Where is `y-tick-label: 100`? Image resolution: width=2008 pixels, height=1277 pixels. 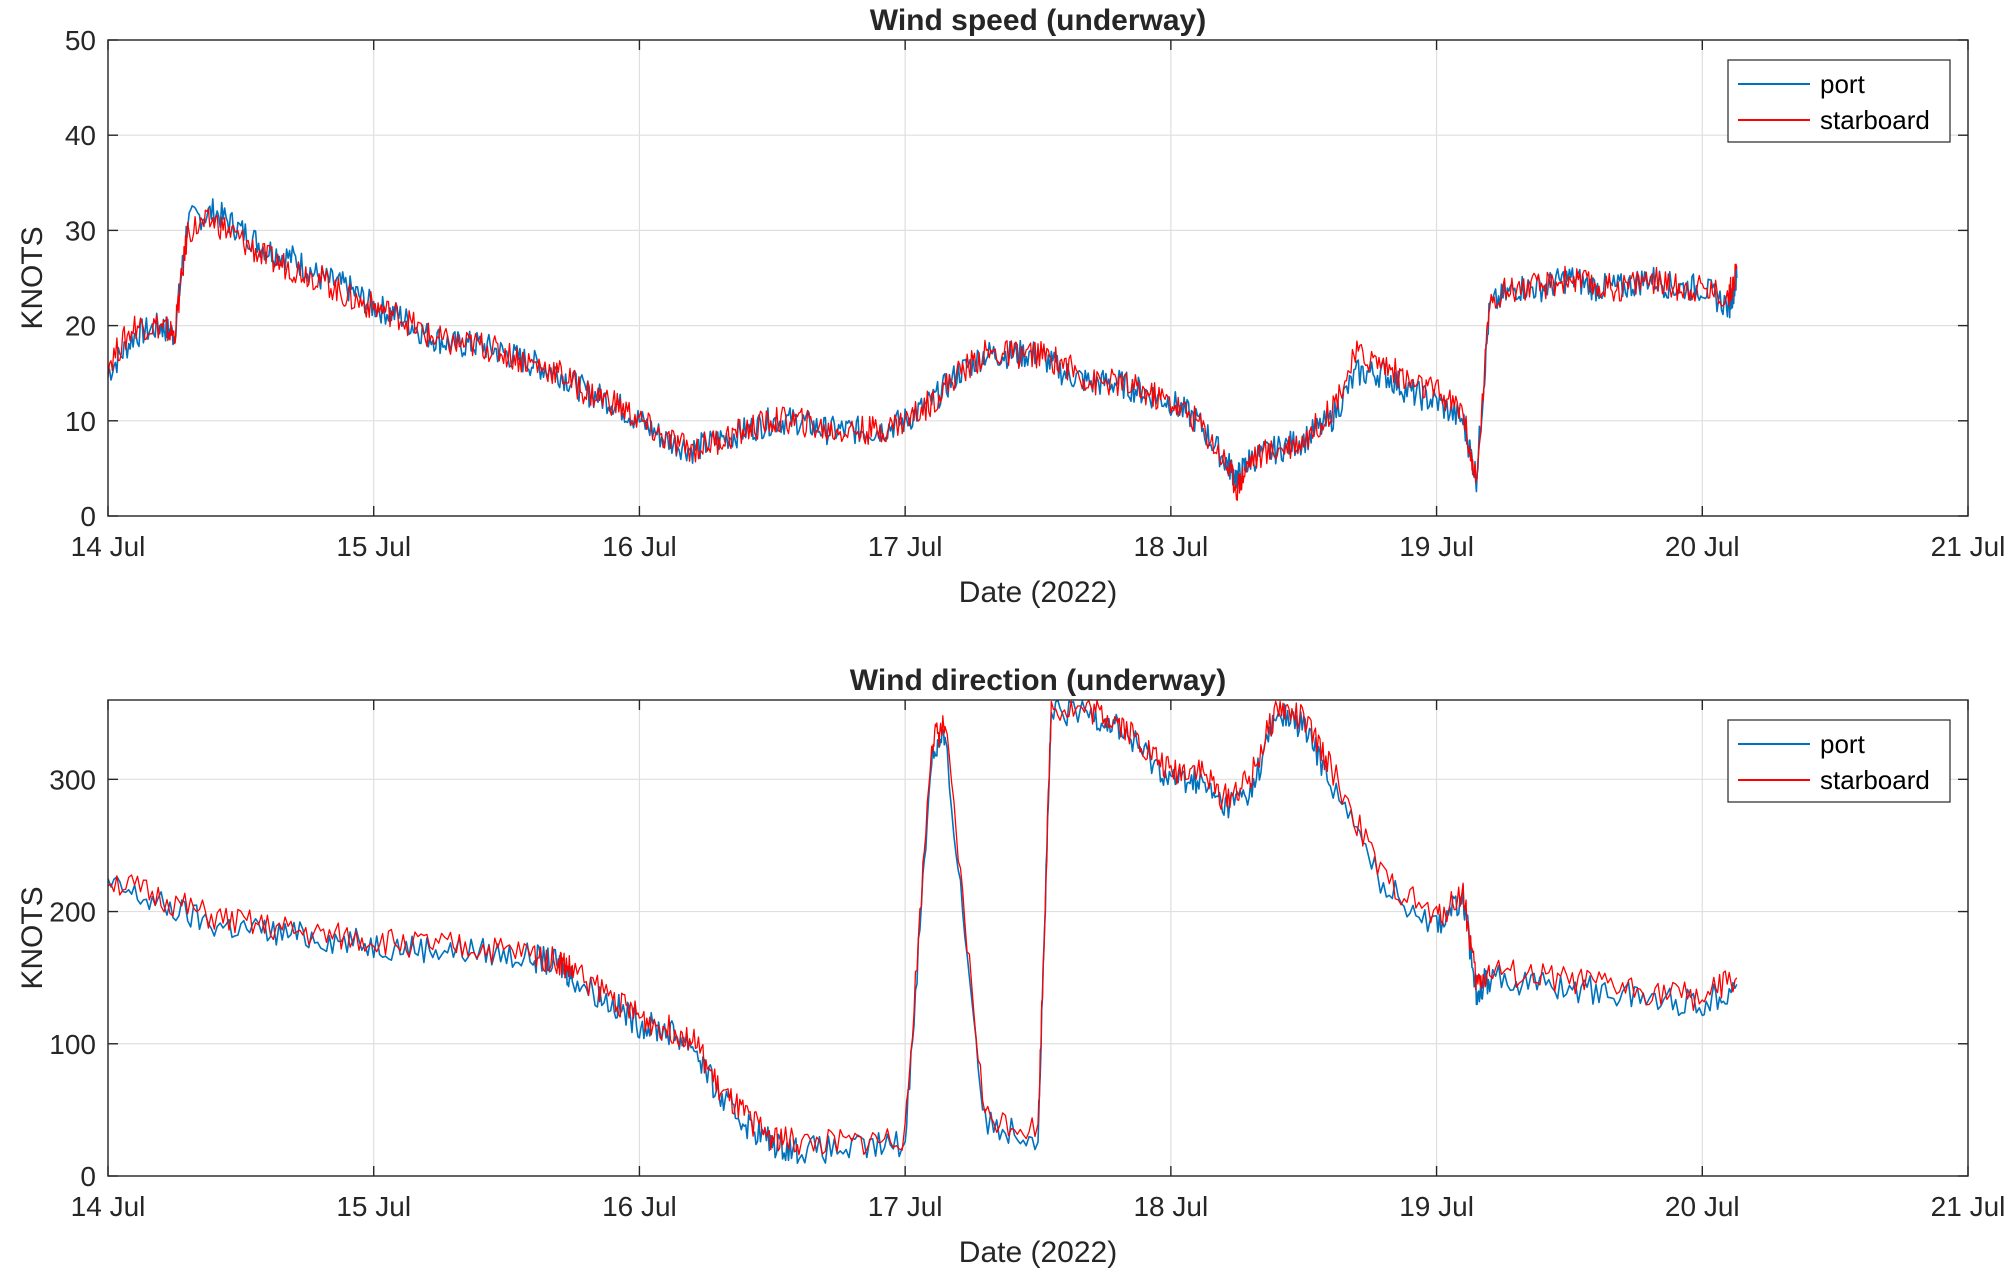
y-tick-label: 100 is located at coordinates (72, 1044).